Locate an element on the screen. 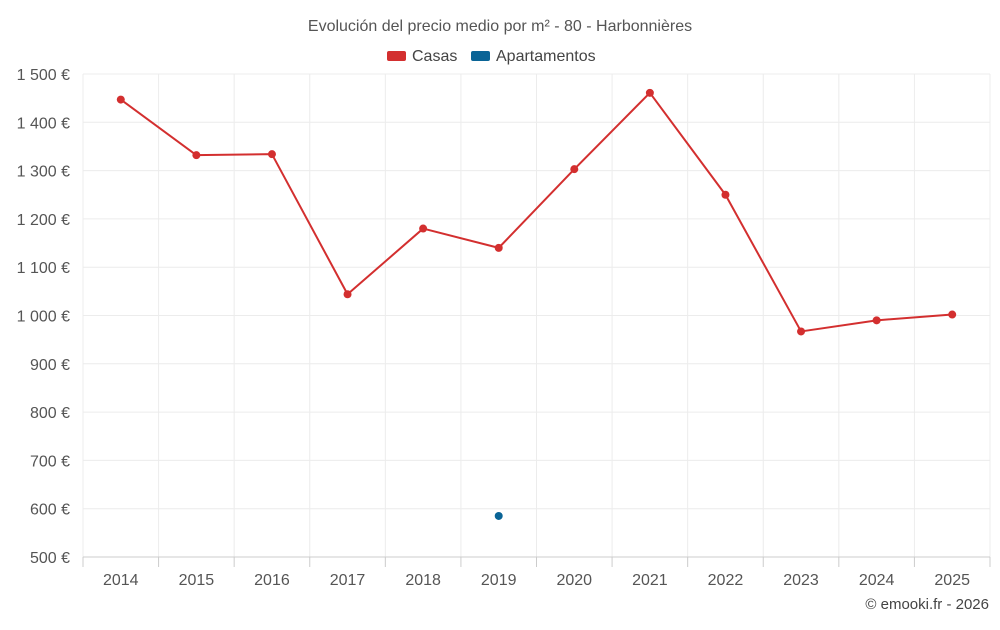 The width and height of the screenshot is (1000, 630). data-point-casas-2024 is located at coordinates (876, 320).